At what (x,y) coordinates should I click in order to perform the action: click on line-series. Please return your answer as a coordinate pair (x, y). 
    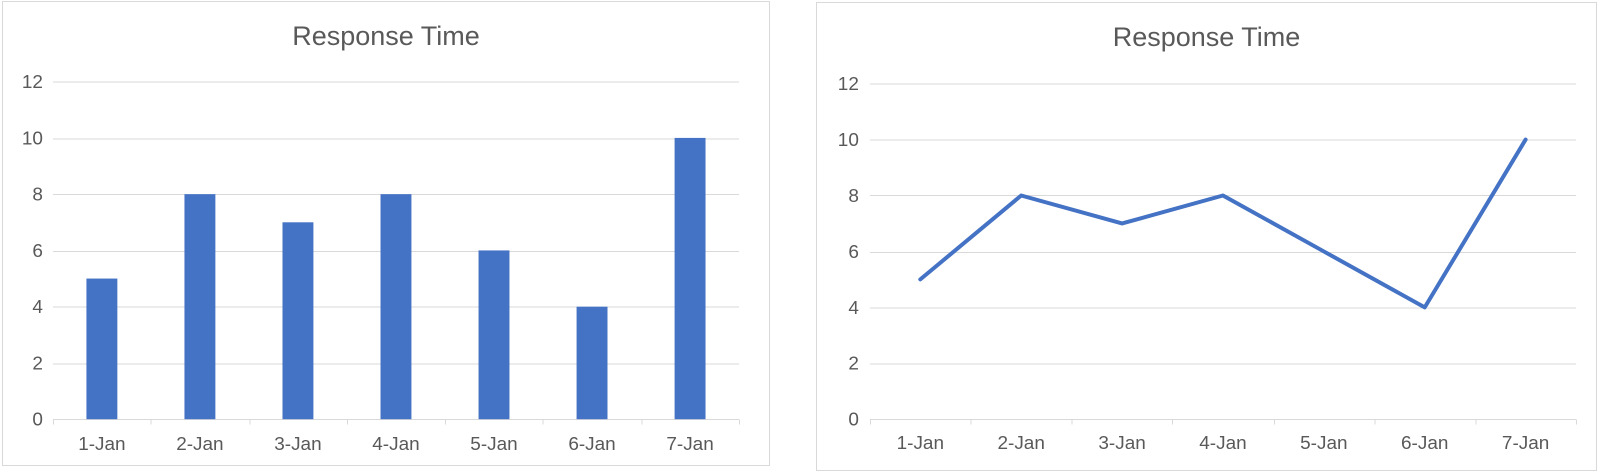
    Looking at the image, I should click on (1223, 223).